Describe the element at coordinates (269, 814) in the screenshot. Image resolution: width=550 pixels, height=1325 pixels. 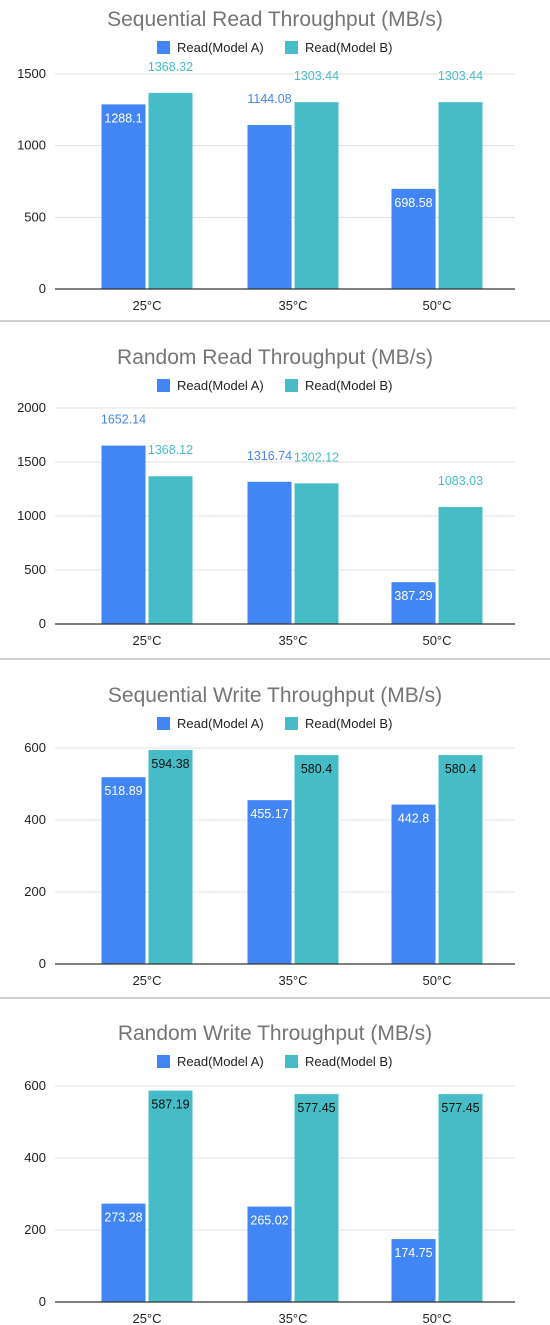
I see `data-label: 455.17` at that location.